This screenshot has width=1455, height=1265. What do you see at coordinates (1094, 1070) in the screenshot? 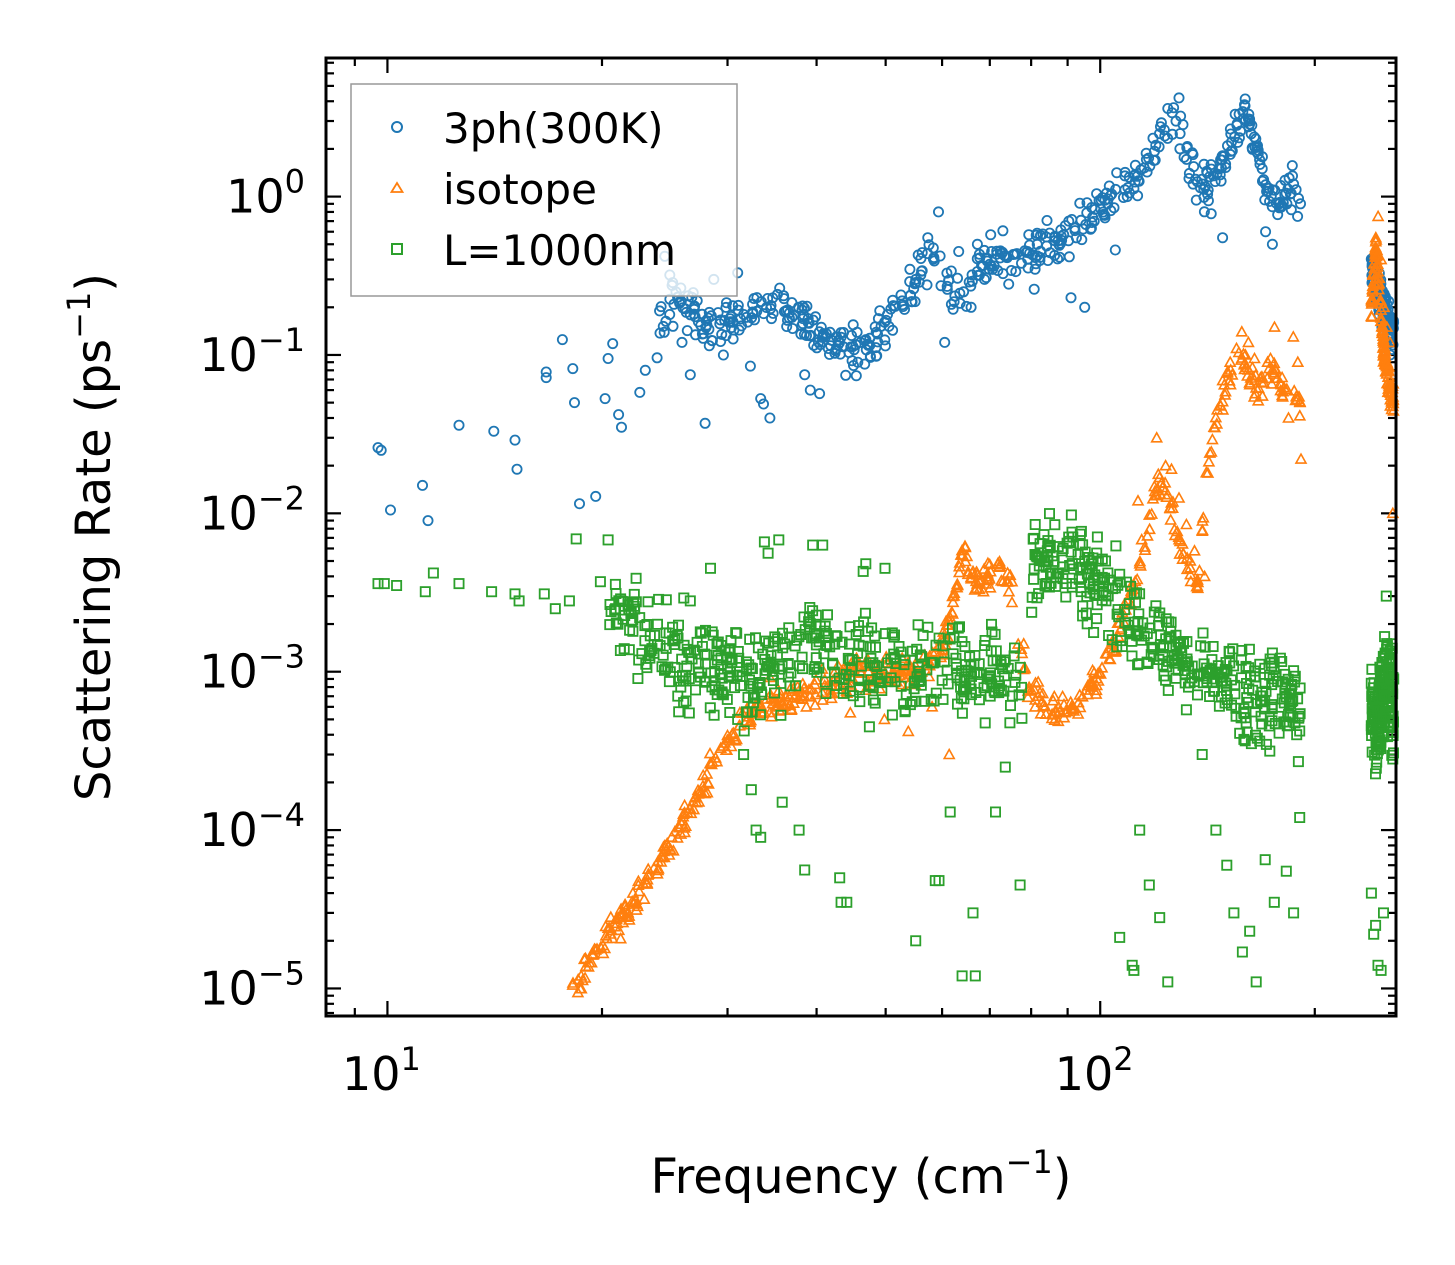
I see `x-tick-label: 102` at bounding box center [1094, 1070].